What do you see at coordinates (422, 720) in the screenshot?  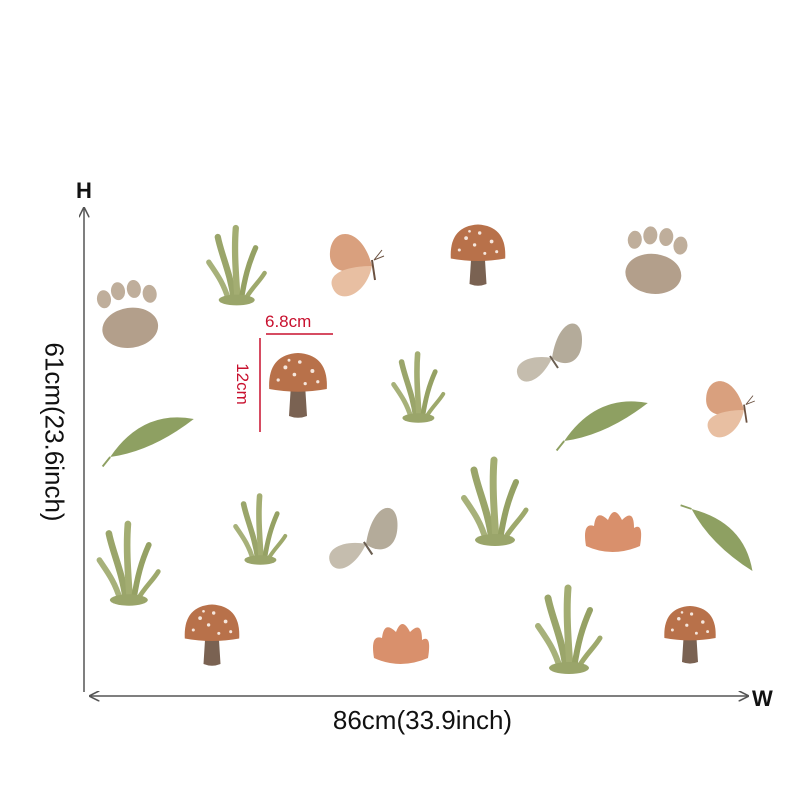 I see `width-dimension-label: 86cm(33.9inch)` at bounding box center [422, 720].